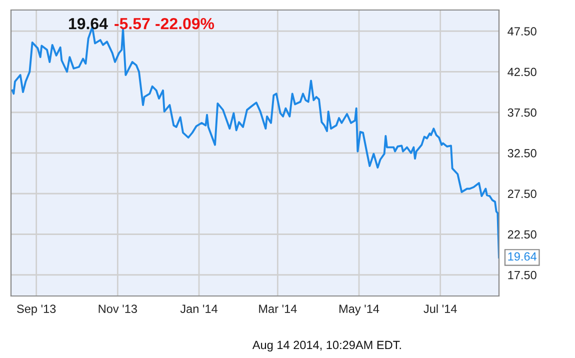 This screenshot has width=575, height=358. Describe the element at coordinates (132, 24) in the screenshot. I see `annotation: -5.57` at that location.